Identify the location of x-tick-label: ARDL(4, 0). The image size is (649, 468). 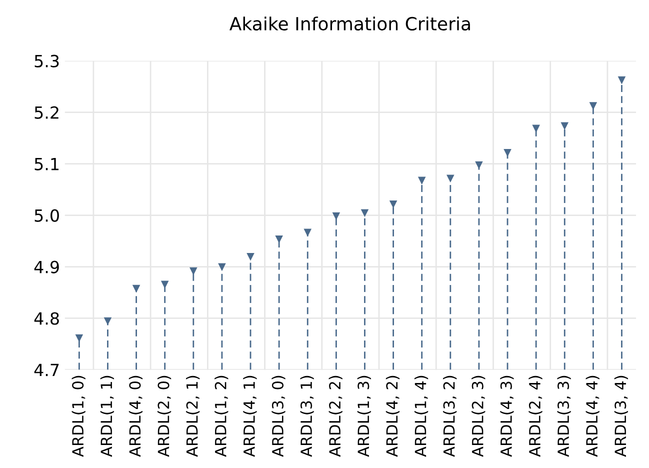
(135, 416).